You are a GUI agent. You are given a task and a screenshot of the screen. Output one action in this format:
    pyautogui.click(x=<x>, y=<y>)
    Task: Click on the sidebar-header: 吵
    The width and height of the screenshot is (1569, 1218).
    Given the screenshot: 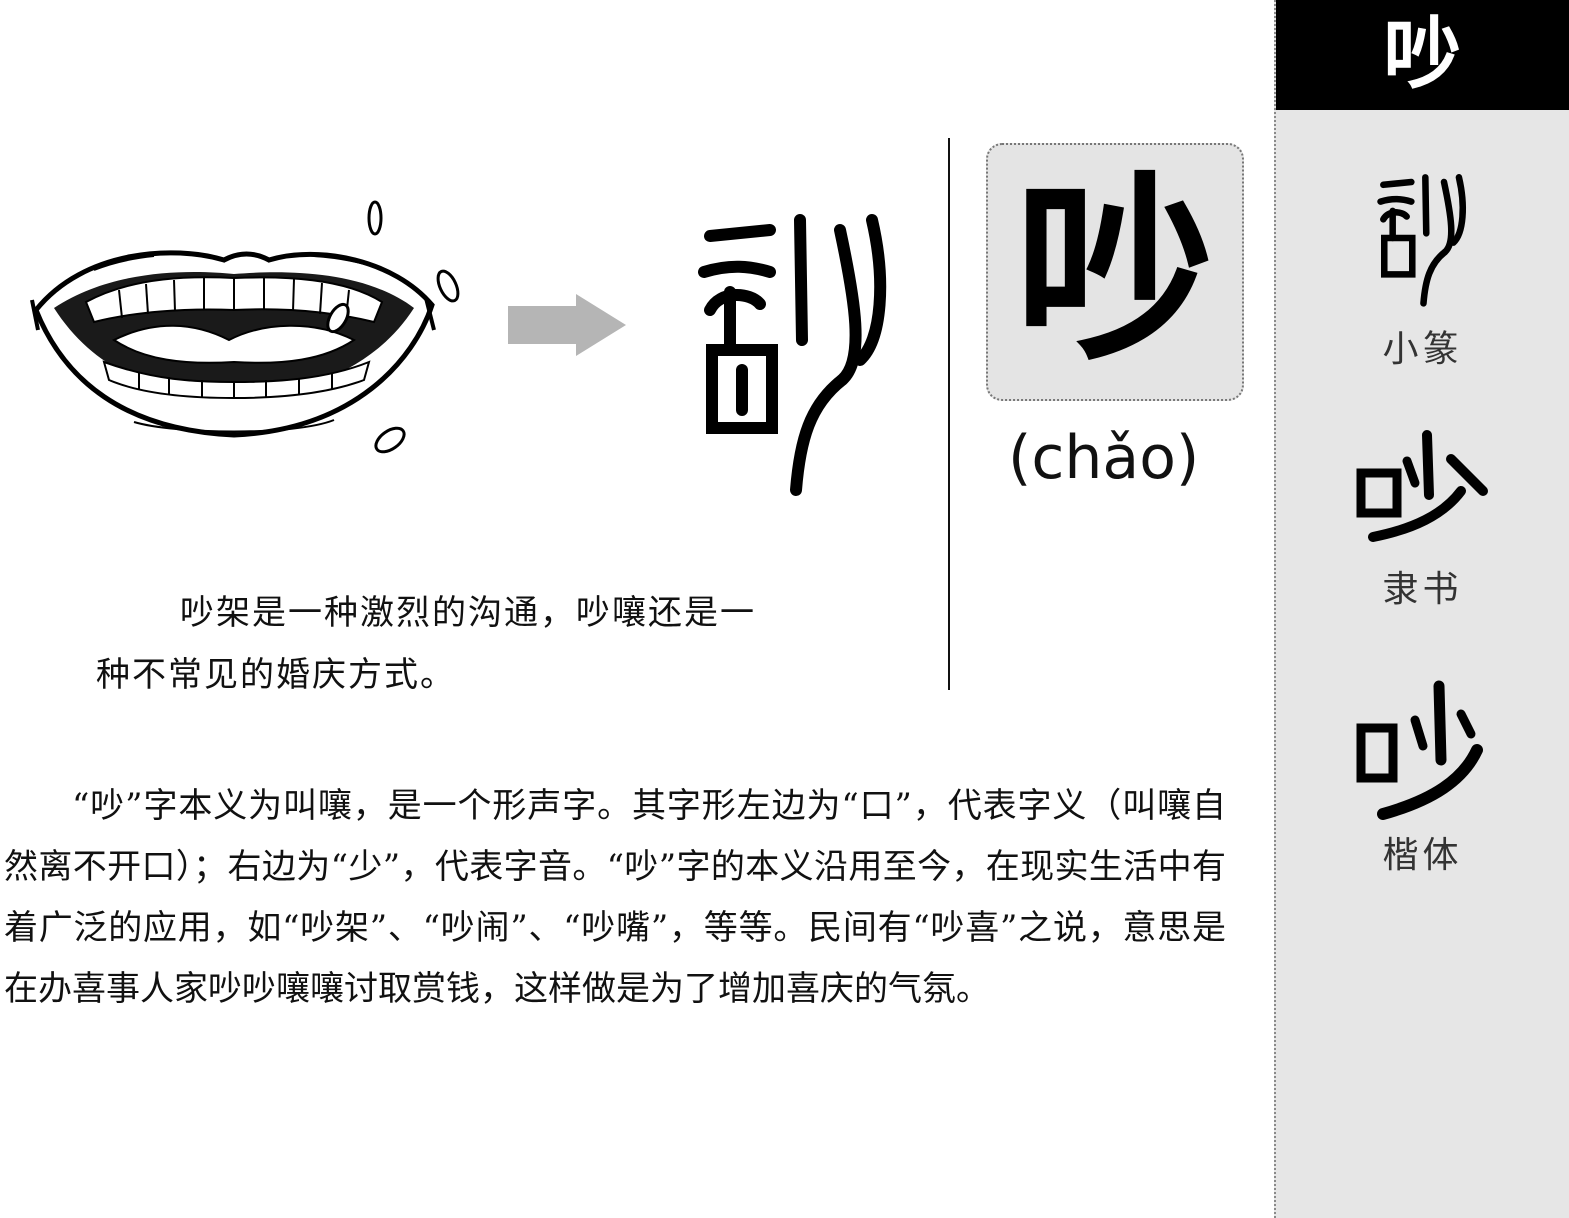 What is the action you would take?
    pyautogui.click(x=1422, y=55)
    